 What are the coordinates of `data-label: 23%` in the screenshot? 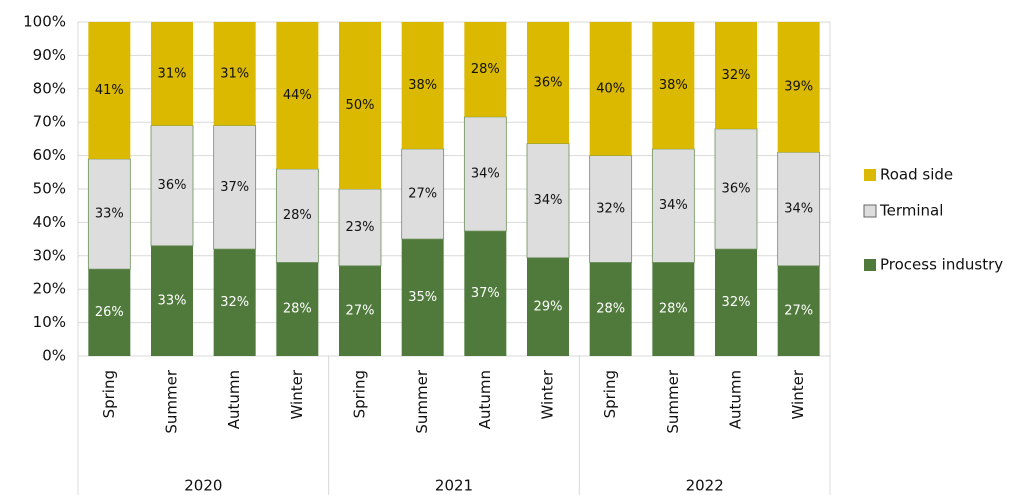 It's located at (360, 227).